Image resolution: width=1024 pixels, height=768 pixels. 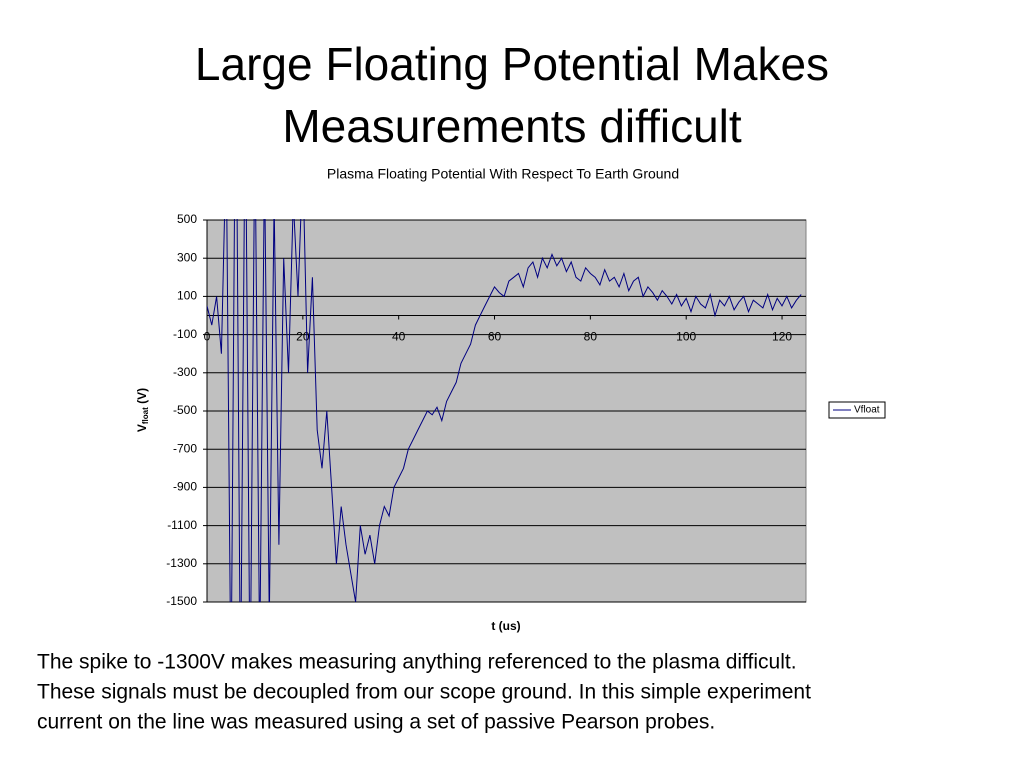 What do you see at coordinates (185, 410) in the screenshot?
I see `y-tick-label: -500` at bounding box center [185, 410].